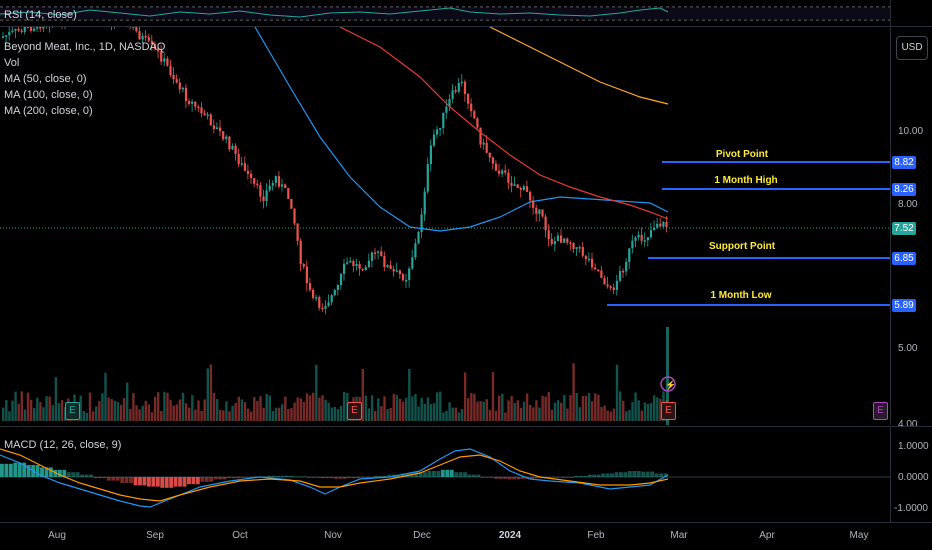 The image size is (932, 550). Describe the element at coordinates (334, 12) in the screenshot. I see `rsi-line` at that location.